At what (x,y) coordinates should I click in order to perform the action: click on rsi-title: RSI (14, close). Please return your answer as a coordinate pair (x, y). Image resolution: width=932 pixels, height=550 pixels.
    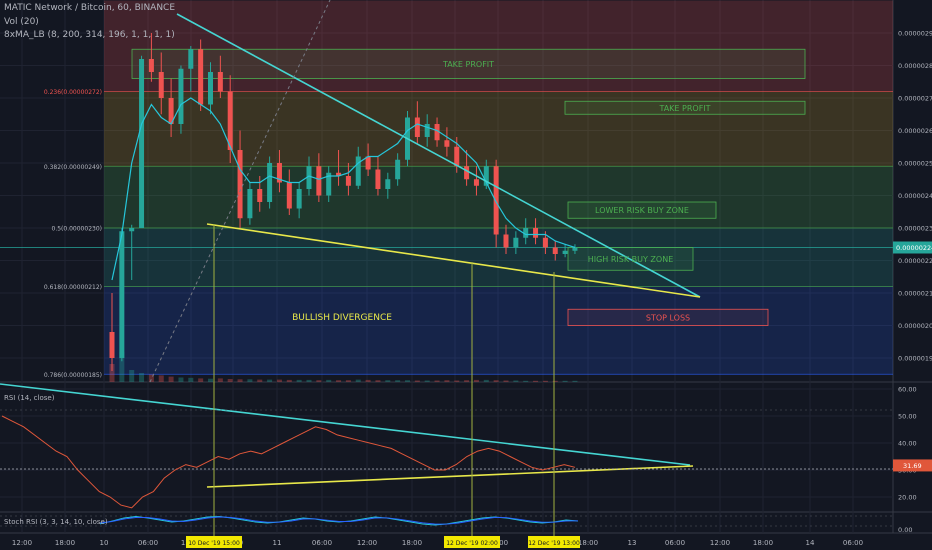
    Looking at the image, I should click on (29, 398).